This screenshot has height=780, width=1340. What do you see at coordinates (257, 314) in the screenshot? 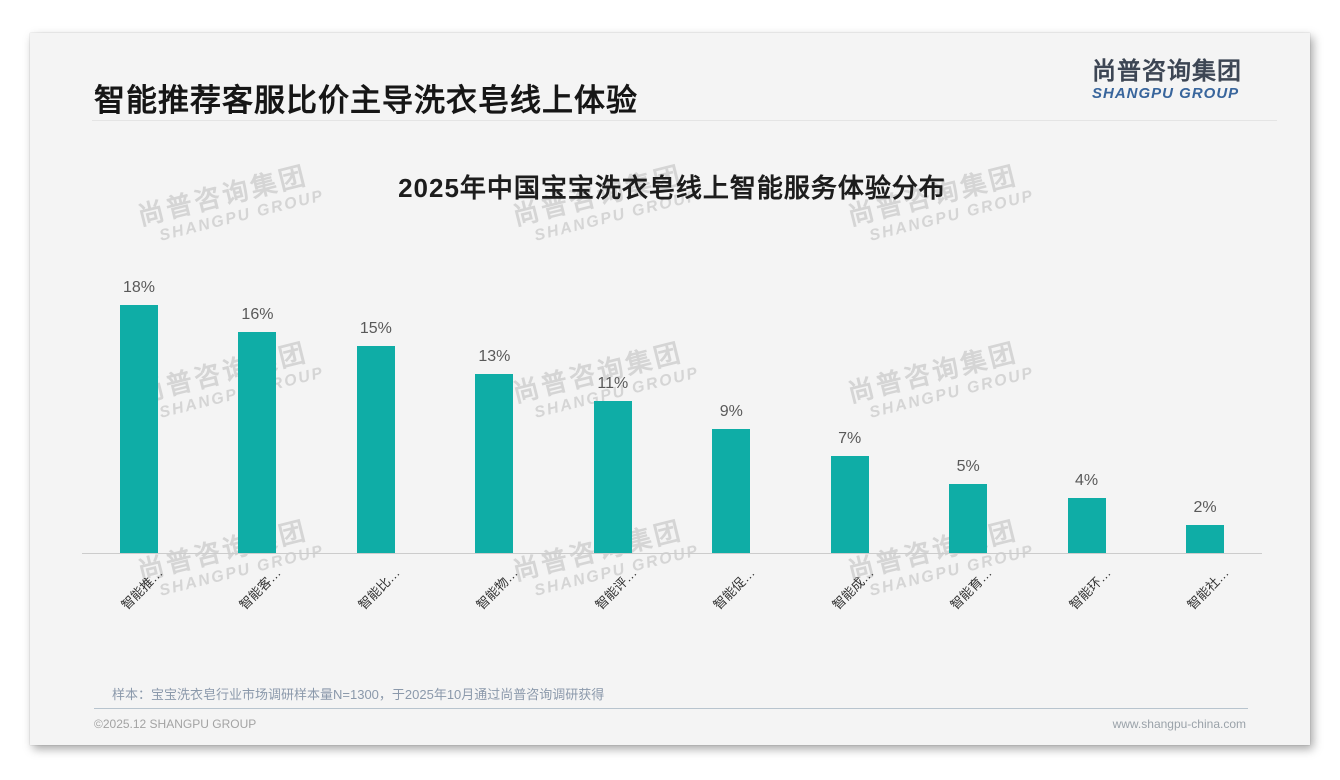
I see `bar-value-label: 16%` at bounding box center [257, 314].